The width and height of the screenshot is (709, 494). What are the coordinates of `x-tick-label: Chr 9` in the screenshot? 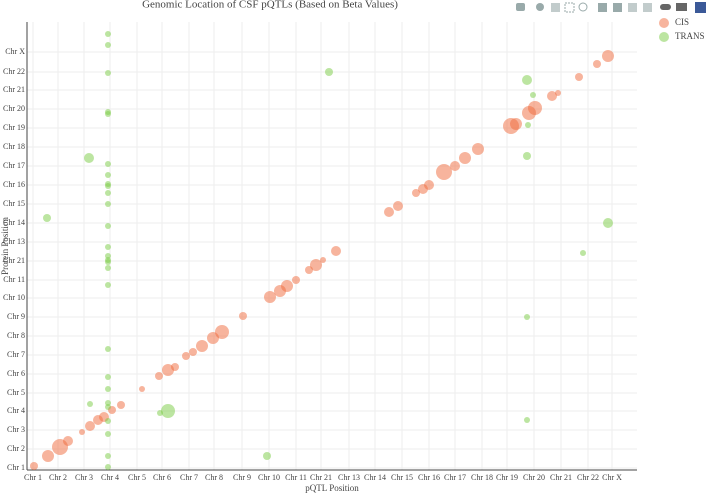 It's located at (242, 477).